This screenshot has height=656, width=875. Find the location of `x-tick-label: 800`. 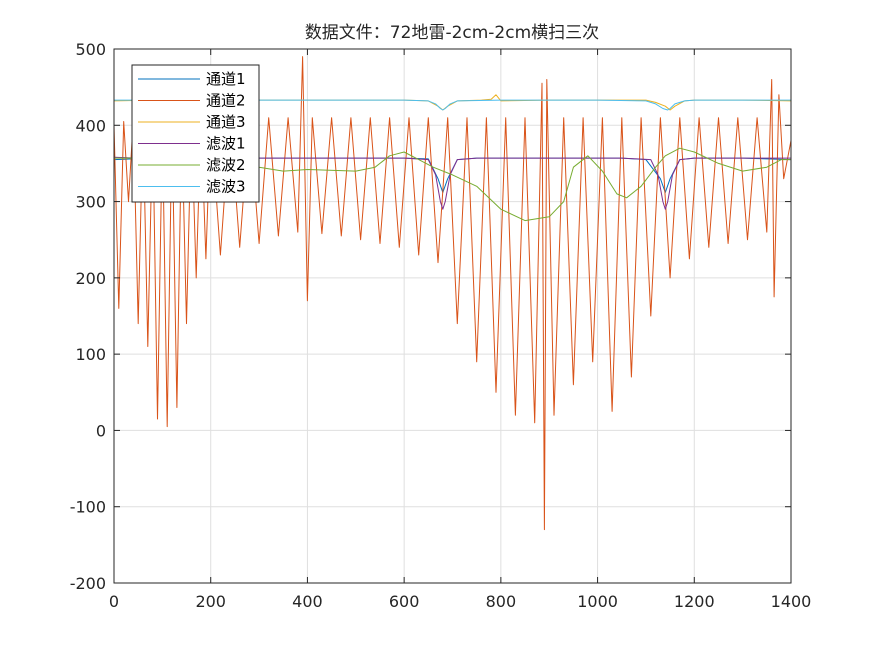

x-tick-label: 800 is located at coordinates (501, 601).